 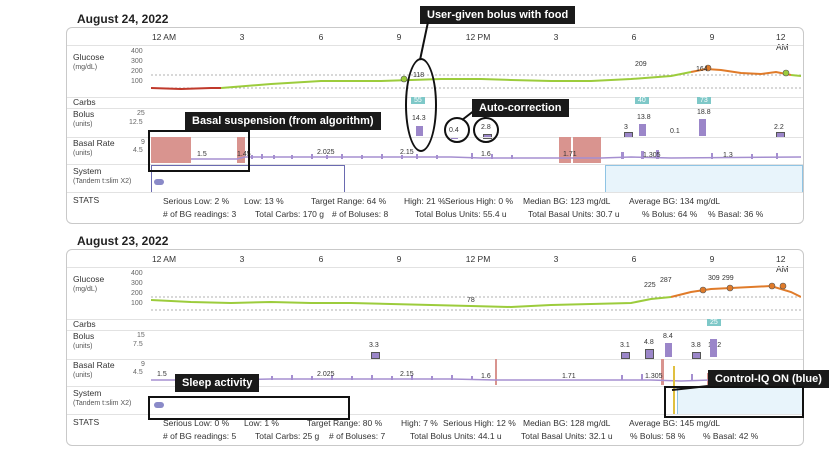 I want to click on highlight-control-iq, so click(x=734, y=402).